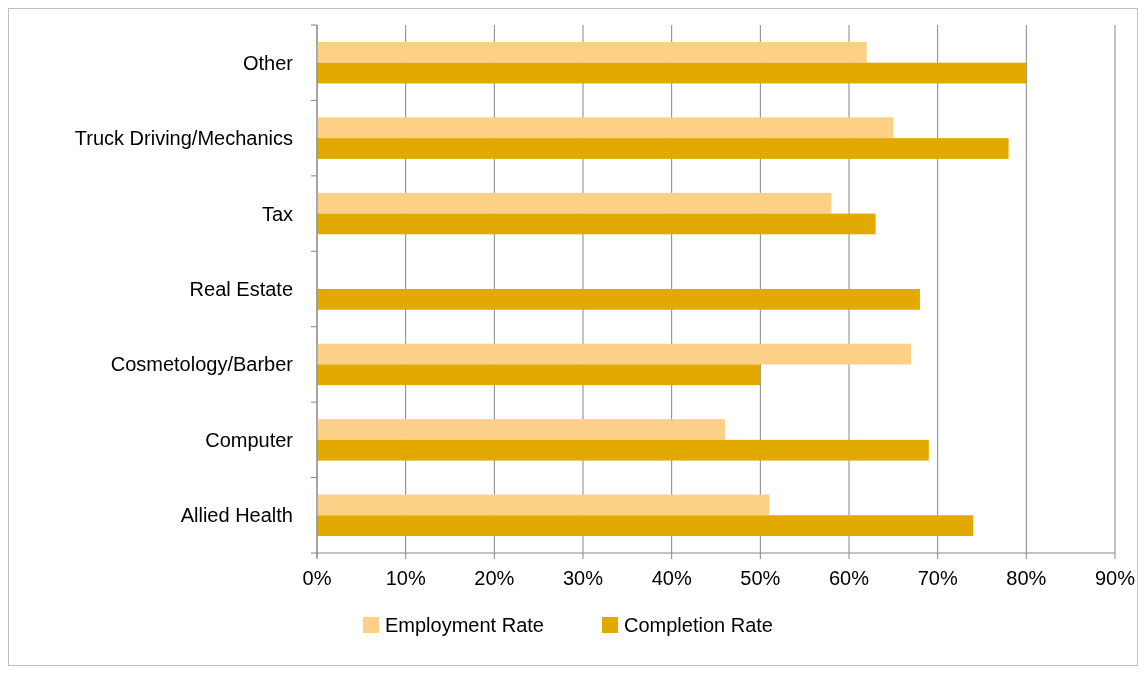 This screenshot has width=1145, height=673. Describe the element at coordinates (583, 578) in the screenshot. I see `x-tick-label: 30%` at that location.